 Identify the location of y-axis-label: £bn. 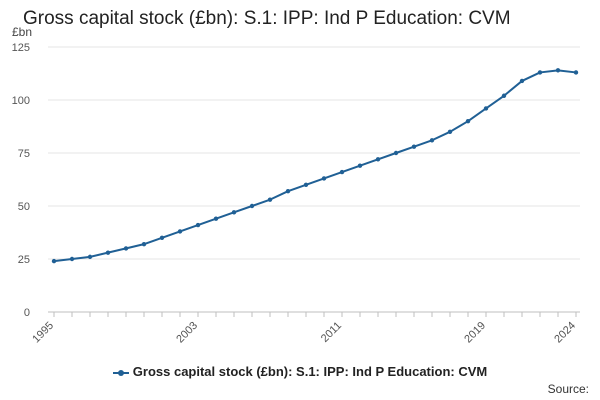
(22, 32).